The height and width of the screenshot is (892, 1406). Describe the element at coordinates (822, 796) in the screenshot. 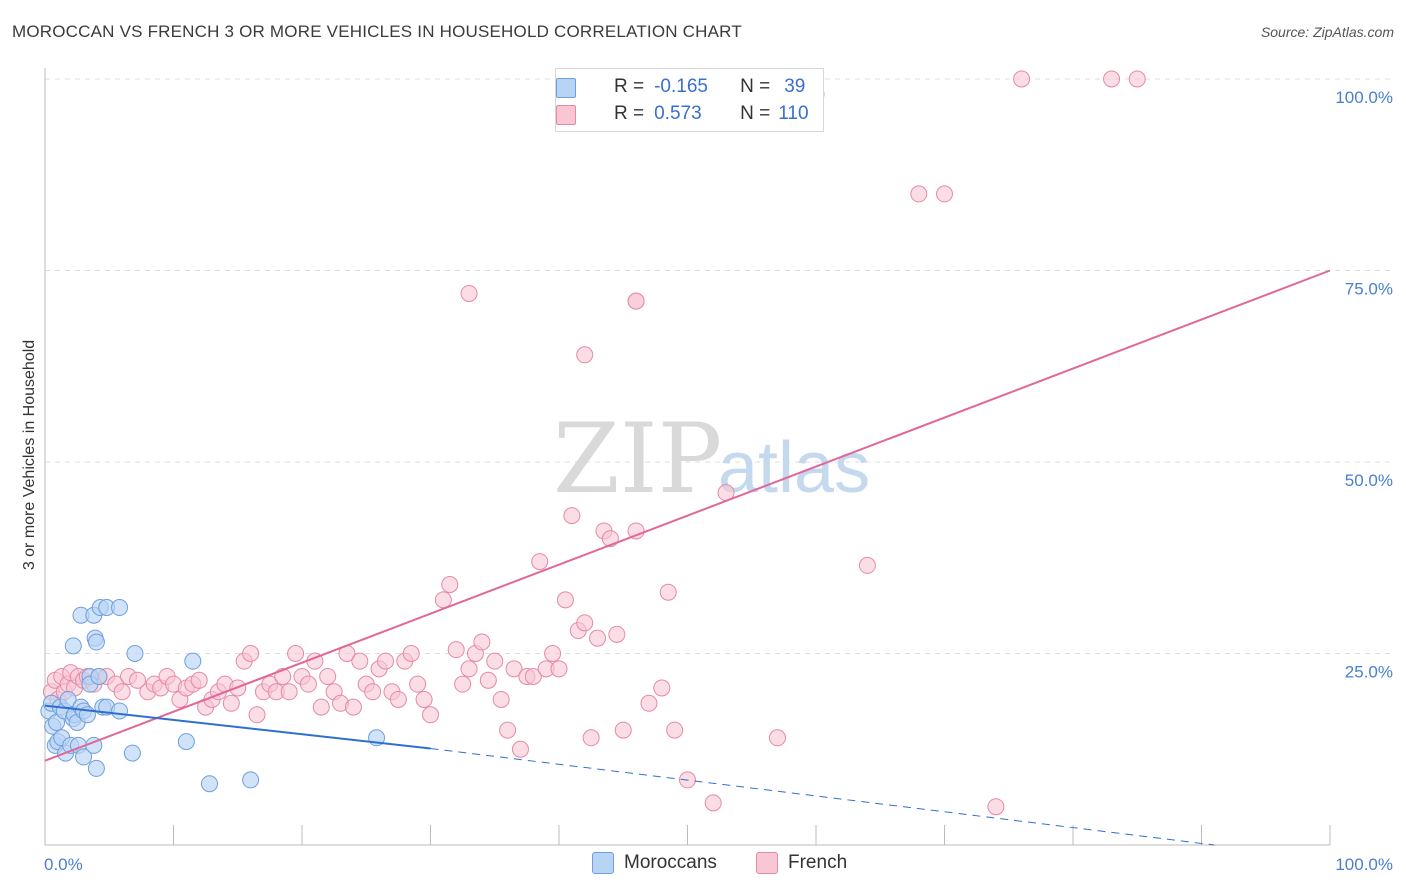

I see `moroccan-trendline-extension` at that location.